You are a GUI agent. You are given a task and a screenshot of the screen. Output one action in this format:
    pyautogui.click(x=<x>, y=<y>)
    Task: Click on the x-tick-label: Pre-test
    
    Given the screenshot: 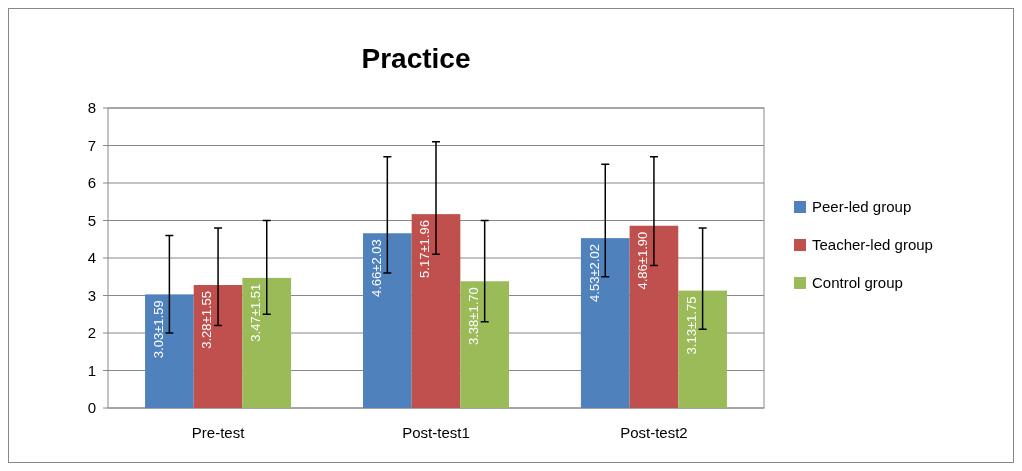 What is the action you would take?
    pyautogui.click(x=218, y=432)
    